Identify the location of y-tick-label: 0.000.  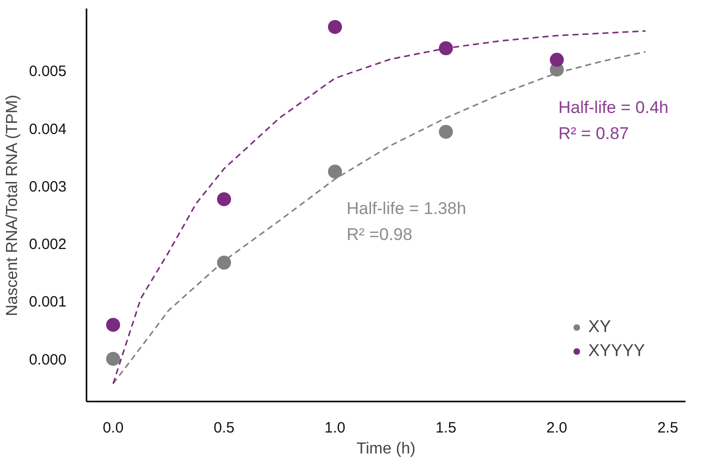
(47, 359).